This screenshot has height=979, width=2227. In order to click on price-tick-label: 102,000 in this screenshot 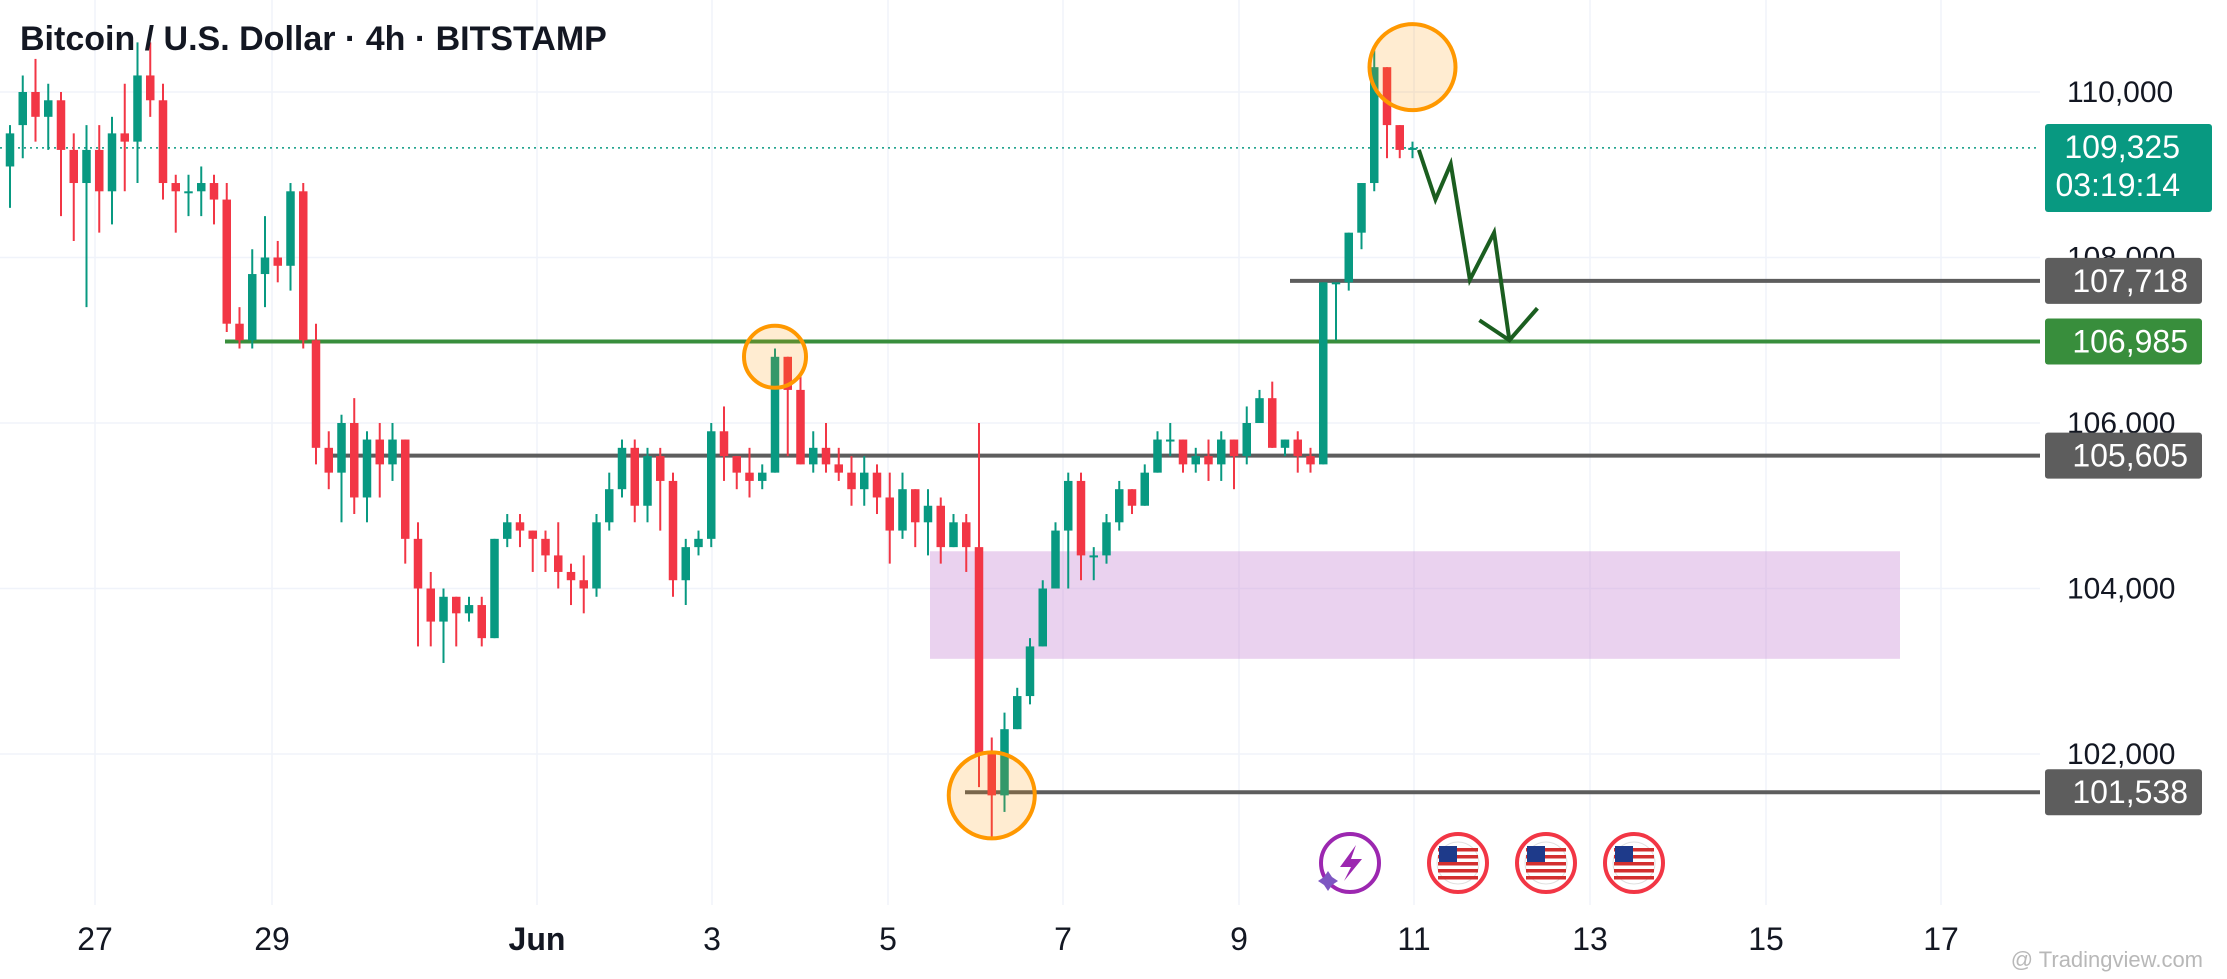, I will do `click(2121, 754)`.